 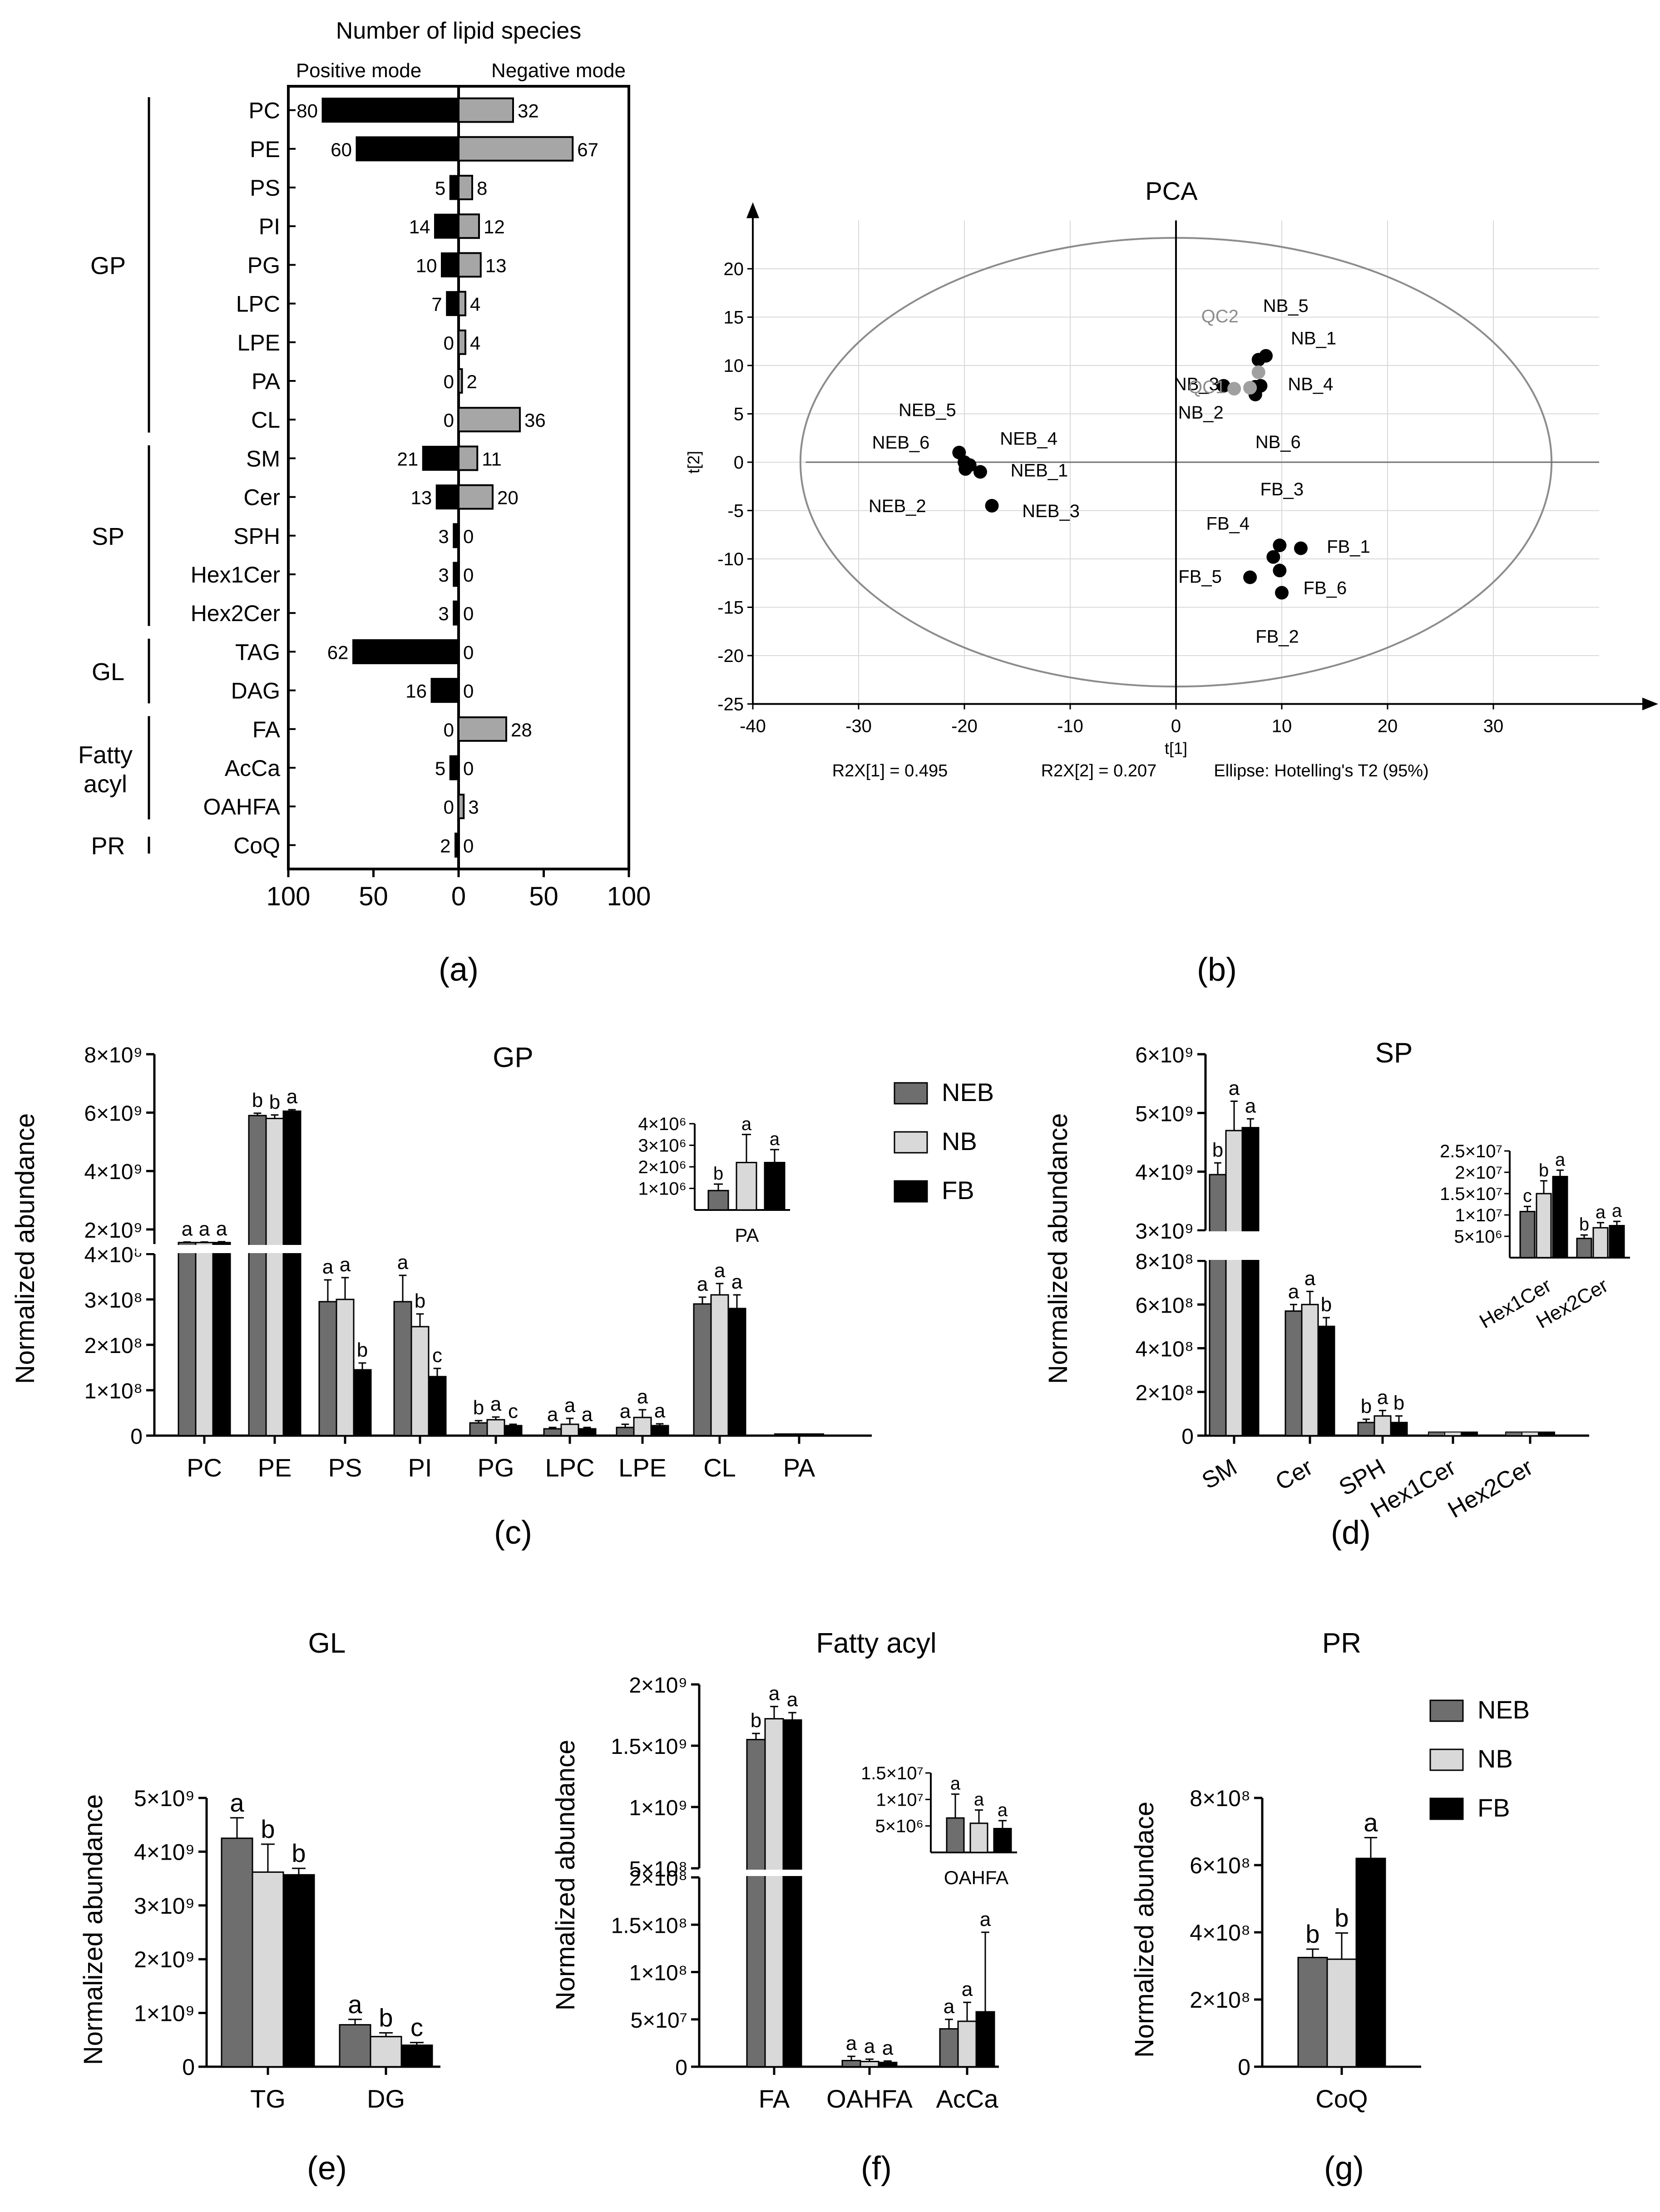 I want to click on chart-title: PCA, so click(x=1171, y=191).